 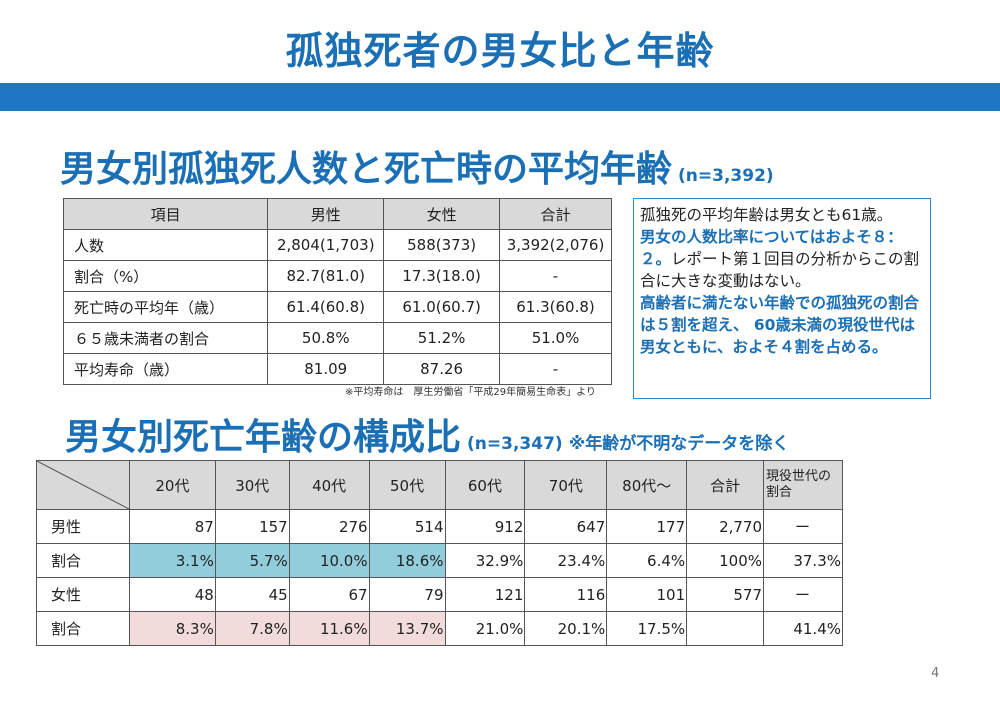 What do you see at coordinates (485, 594) in the screenshot?
I see `table-cell: 121` at bounding box center [485, 594].